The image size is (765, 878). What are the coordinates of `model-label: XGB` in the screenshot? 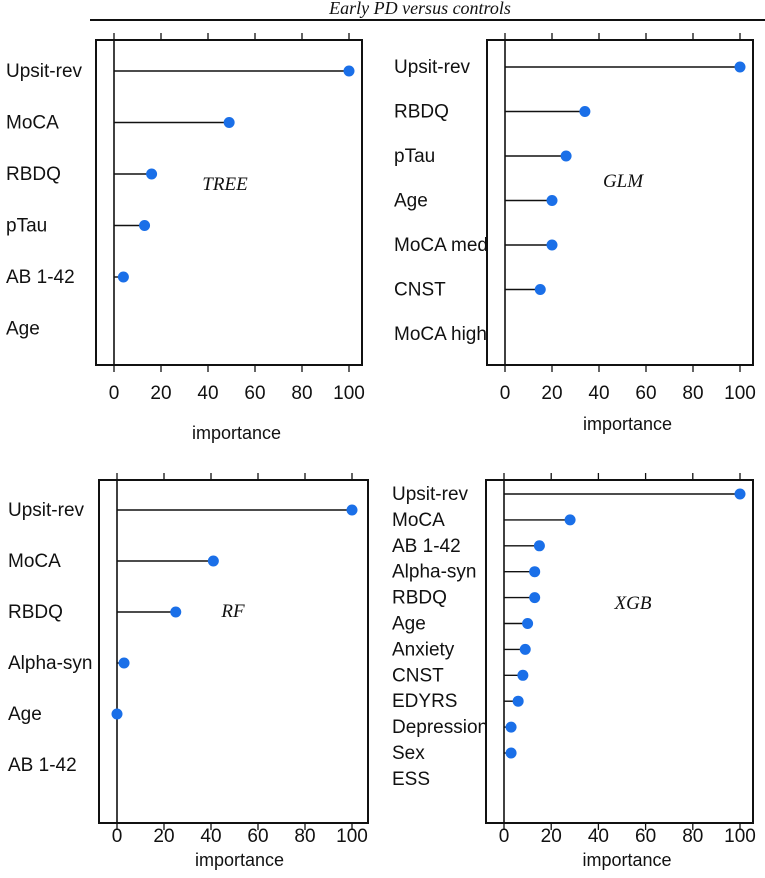 It's located at (633, 603).